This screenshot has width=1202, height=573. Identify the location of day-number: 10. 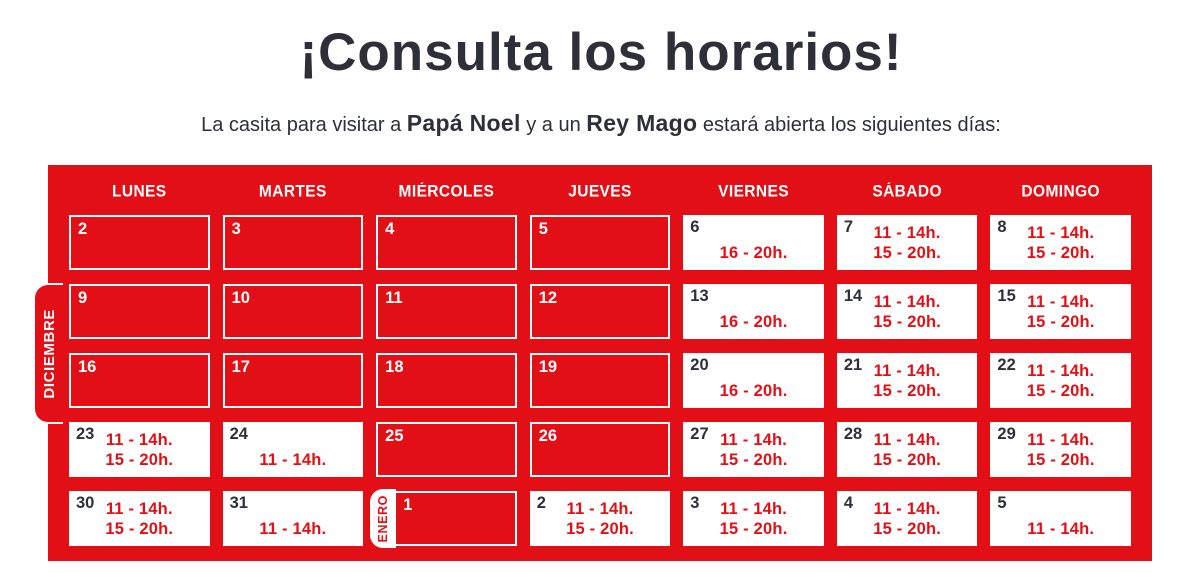
(240, 298).